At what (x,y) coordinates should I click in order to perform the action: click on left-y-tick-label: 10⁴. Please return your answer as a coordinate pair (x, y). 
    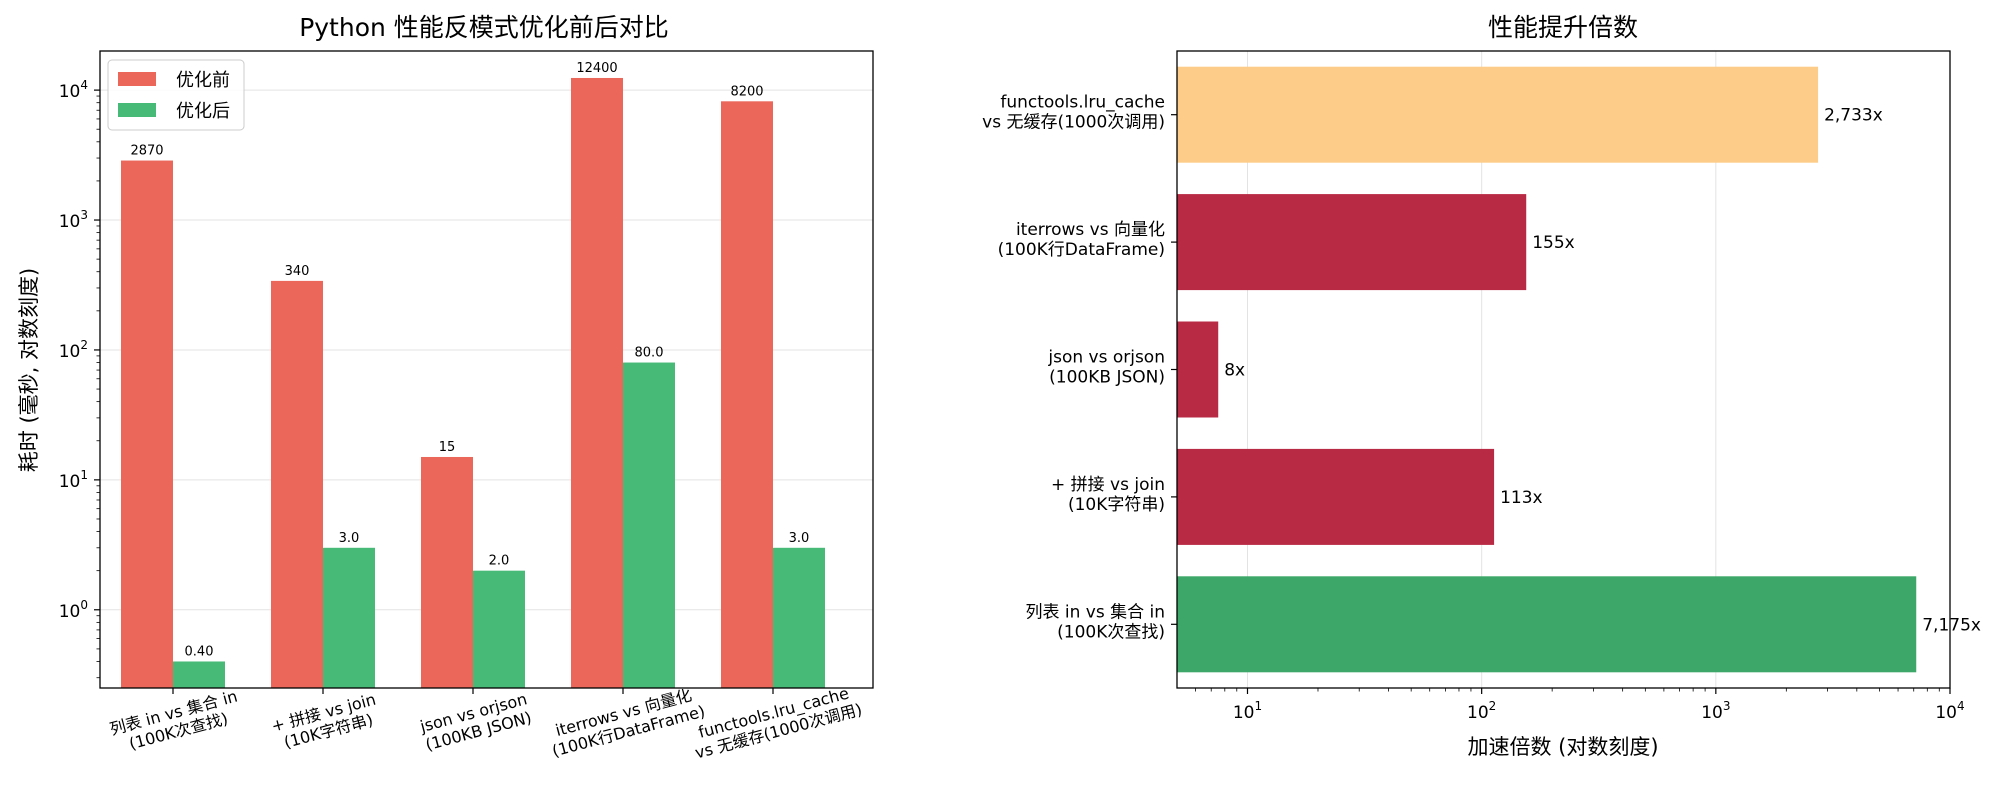
    Looking at the image, I should click on (73, 90).